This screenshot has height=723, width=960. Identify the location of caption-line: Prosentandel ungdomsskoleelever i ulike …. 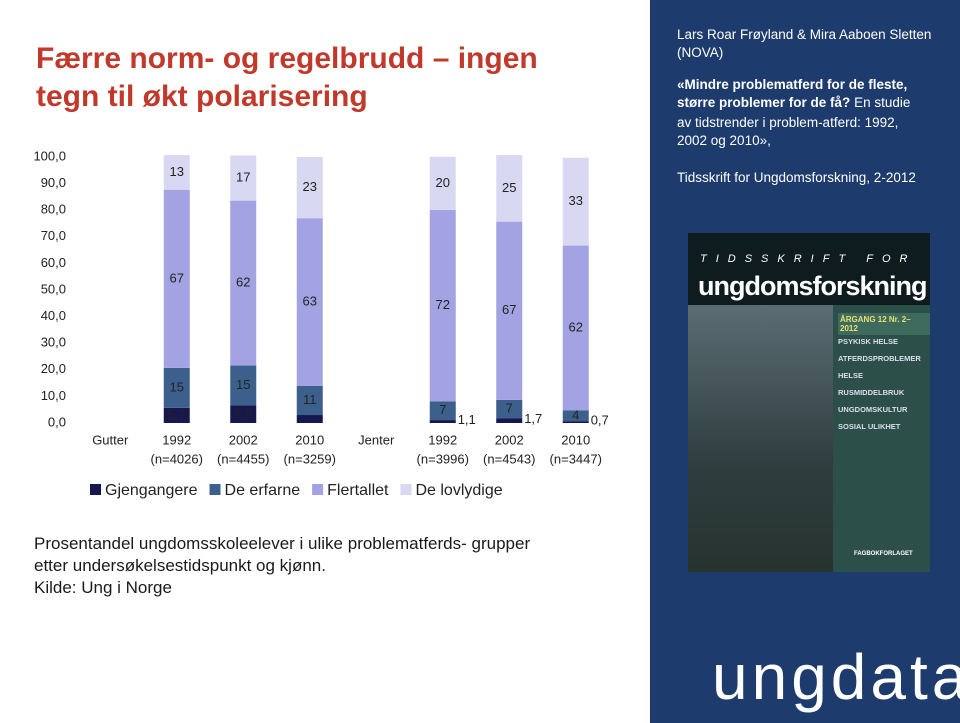
(282, 543).